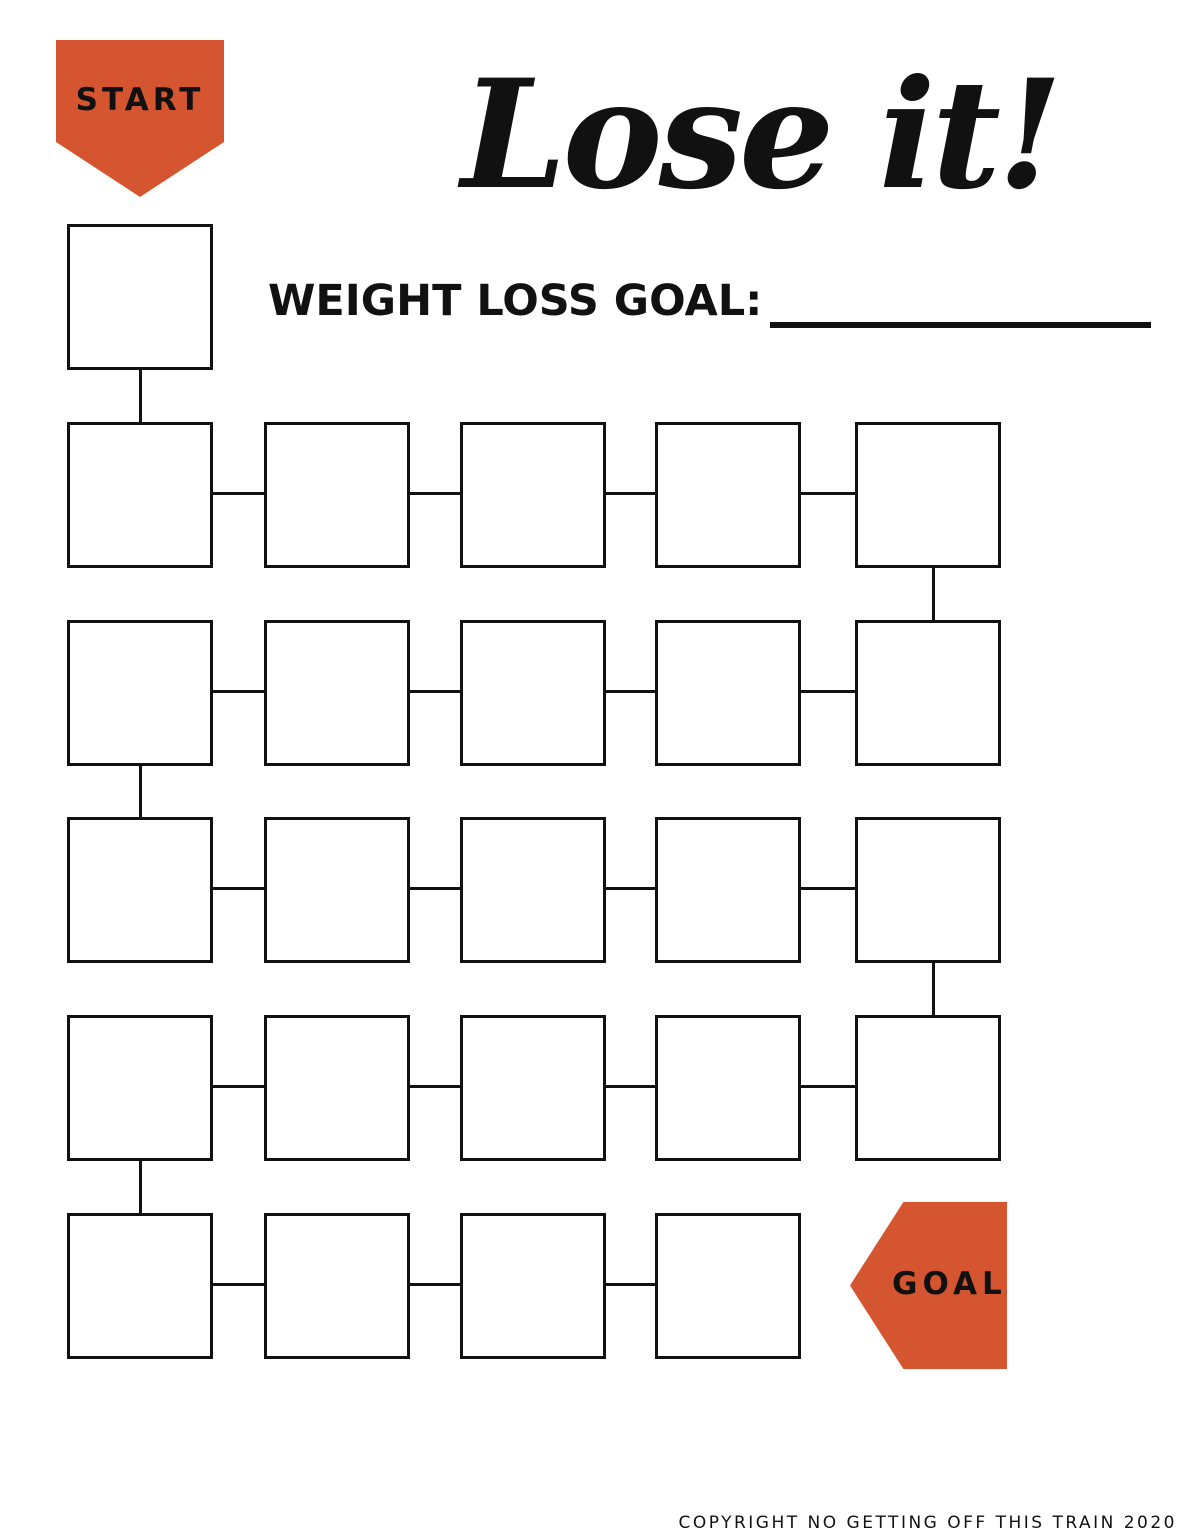  I want to click on copyright-footer: COPYRIGHT NO GETTING OFF THIS TRAIN 2020, so click(927, 1523).